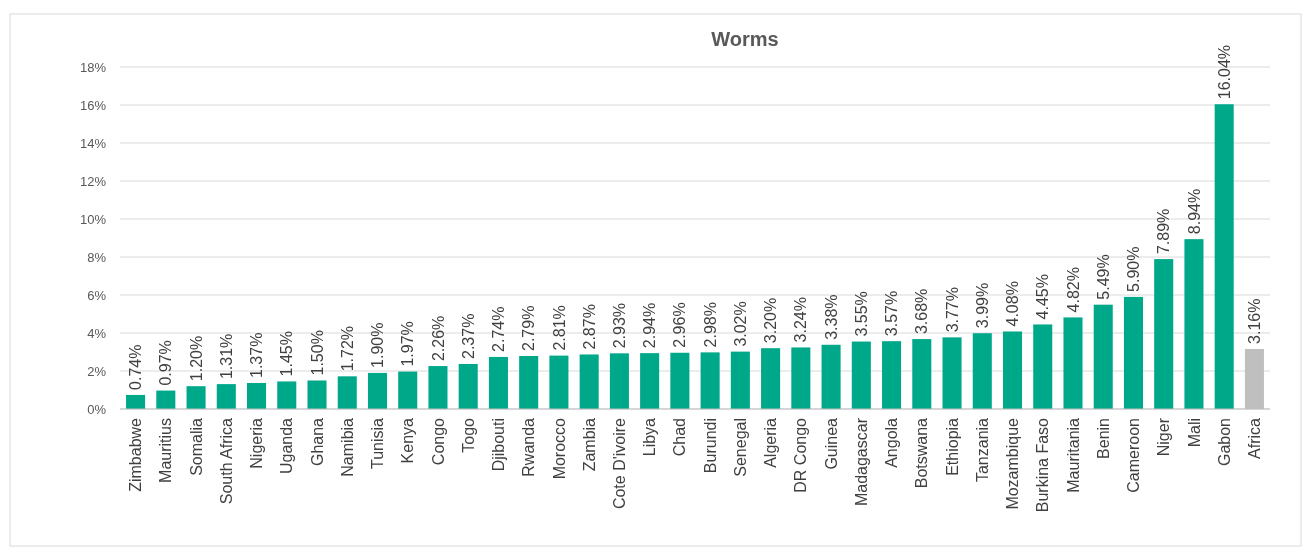  I want to click on x-tick-label: Burundi, so click(710, 446).